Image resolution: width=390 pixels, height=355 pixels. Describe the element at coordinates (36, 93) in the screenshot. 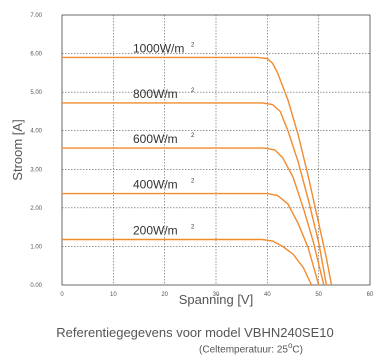

I see `y-tick-label: 5.00` at that location.